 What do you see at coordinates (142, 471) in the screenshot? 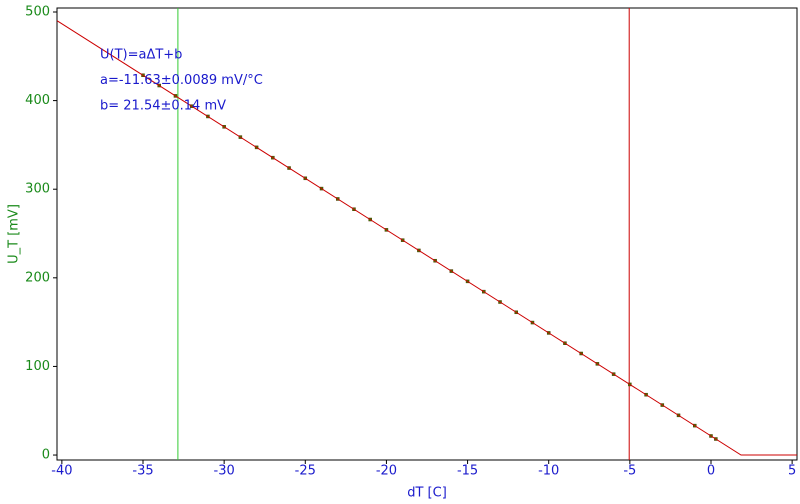
I see `x-tick-label: -35` at bounding box center [142, 471].